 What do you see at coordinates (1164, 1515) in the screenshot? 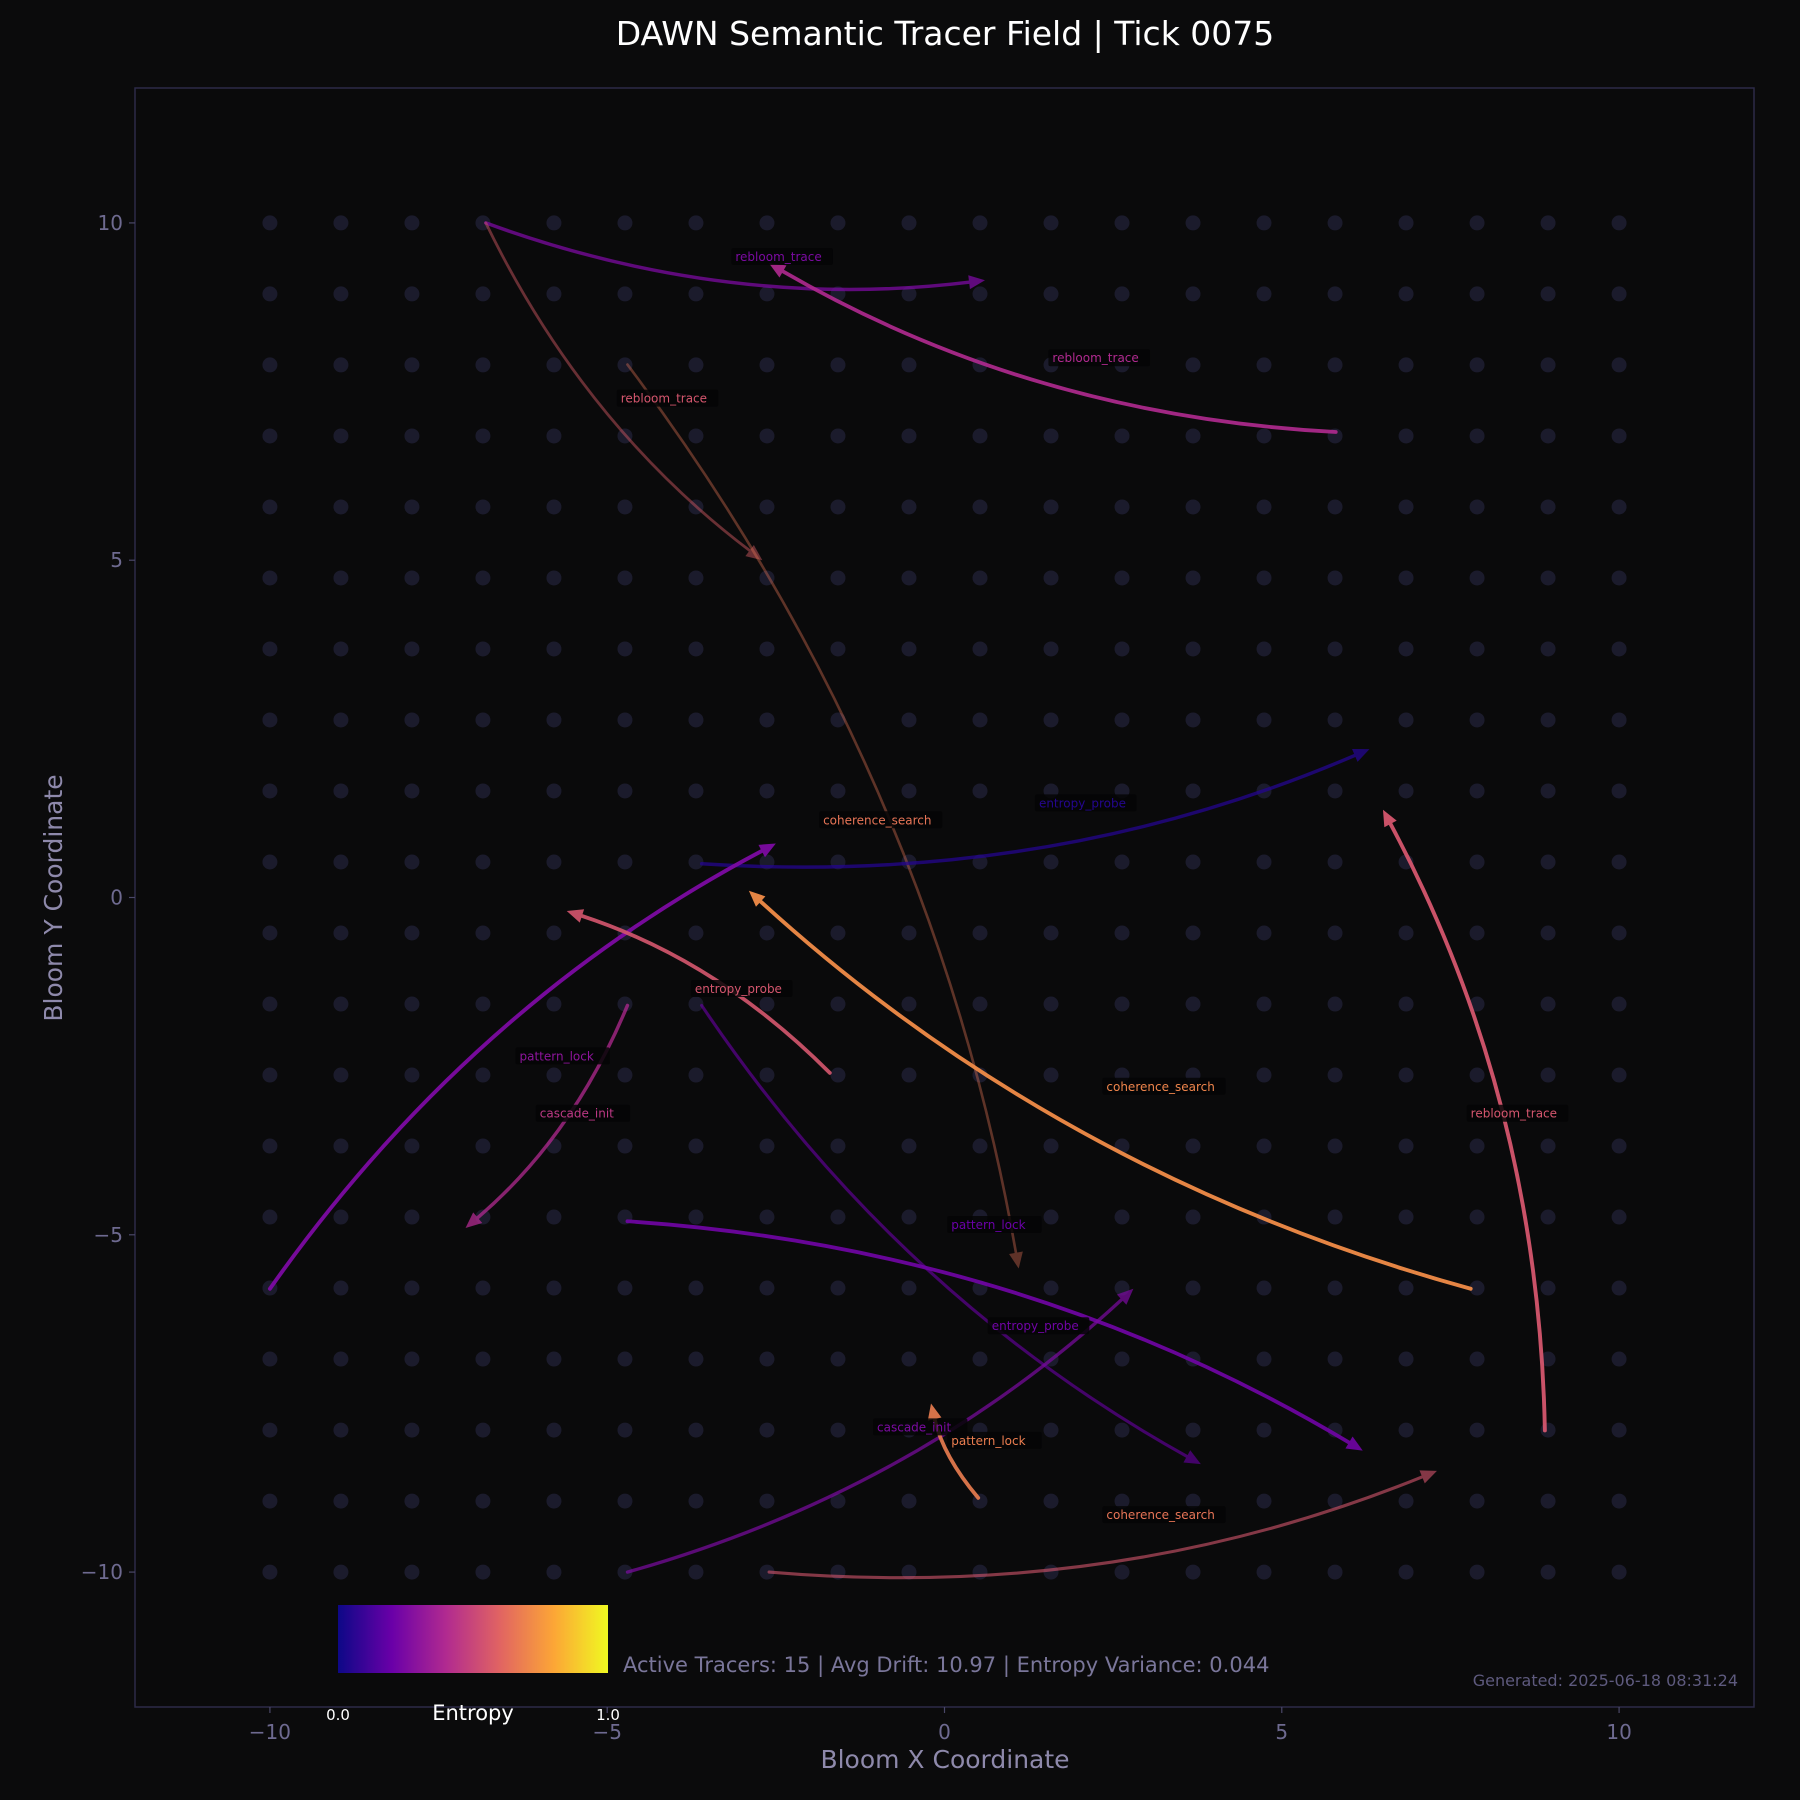
I see `tracer-label: coherence_search` at bounding box center [1164, 1515].